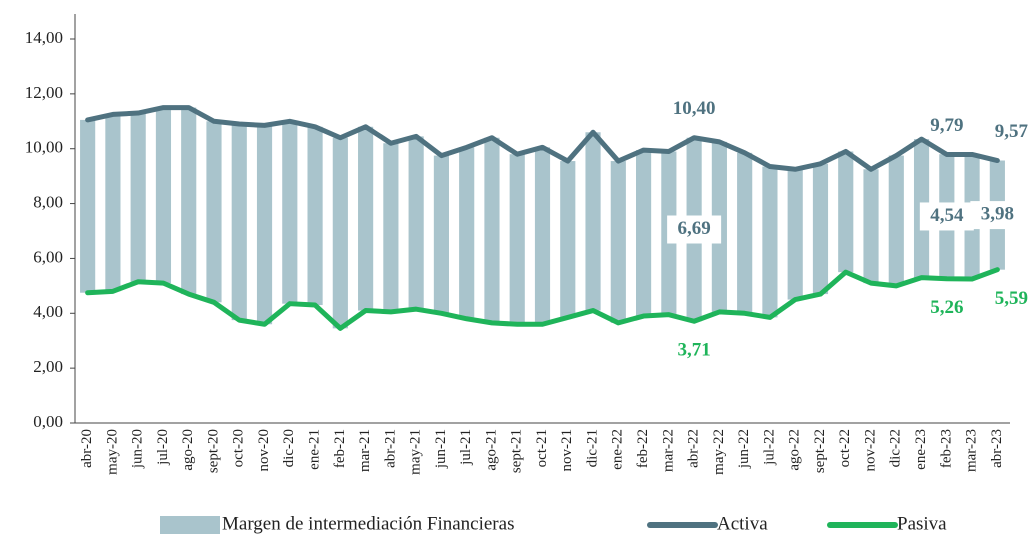  Describe the element at coordinates (44, 37) in the screenshot. I see `y-tick-label: 14,00` at that location.